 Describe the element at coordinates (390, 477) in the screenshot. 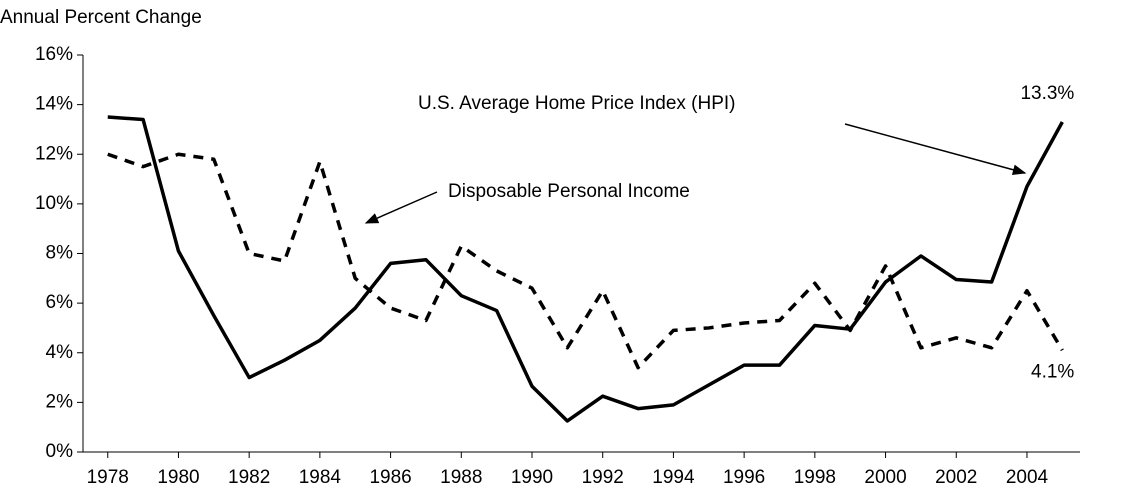

I see `x-tick-label: 1986` at that location.